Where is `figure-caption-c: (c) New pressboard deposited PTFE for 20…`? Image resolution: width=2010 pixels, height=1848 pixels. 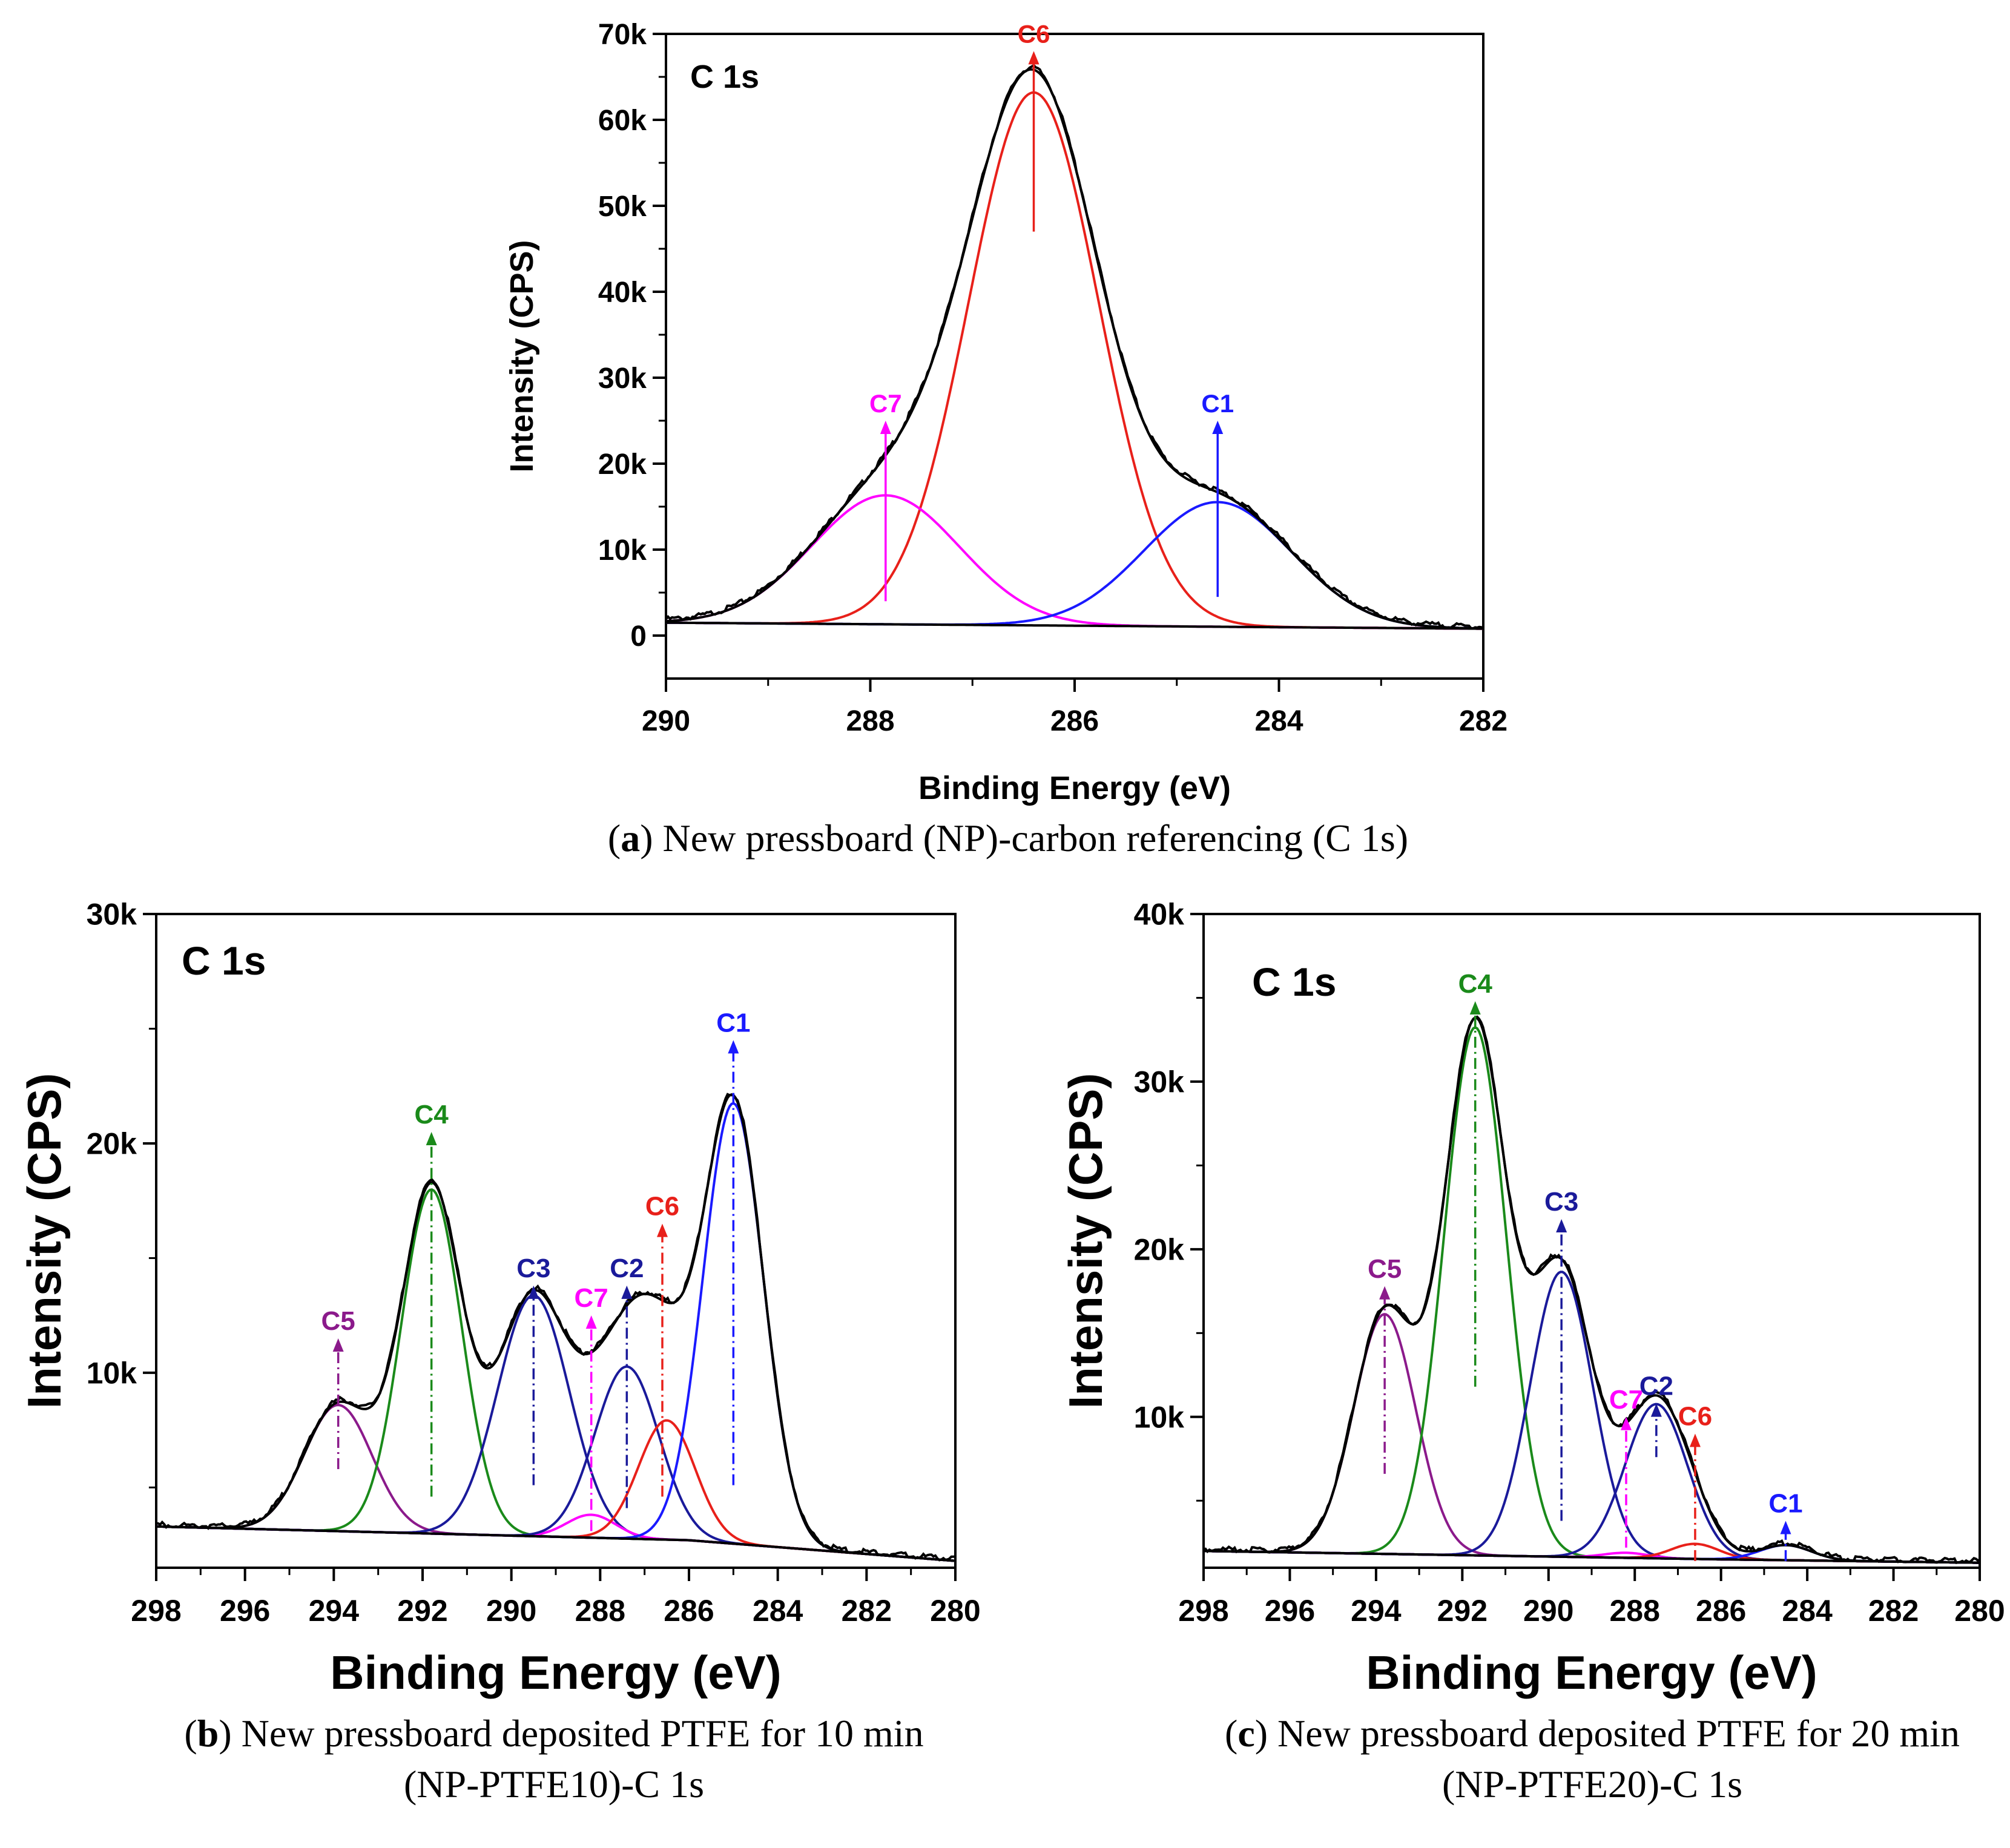 figure-caption-c: (c) New pressboard deposited PTFE for 20… is located at coordinates (1592, 1733).